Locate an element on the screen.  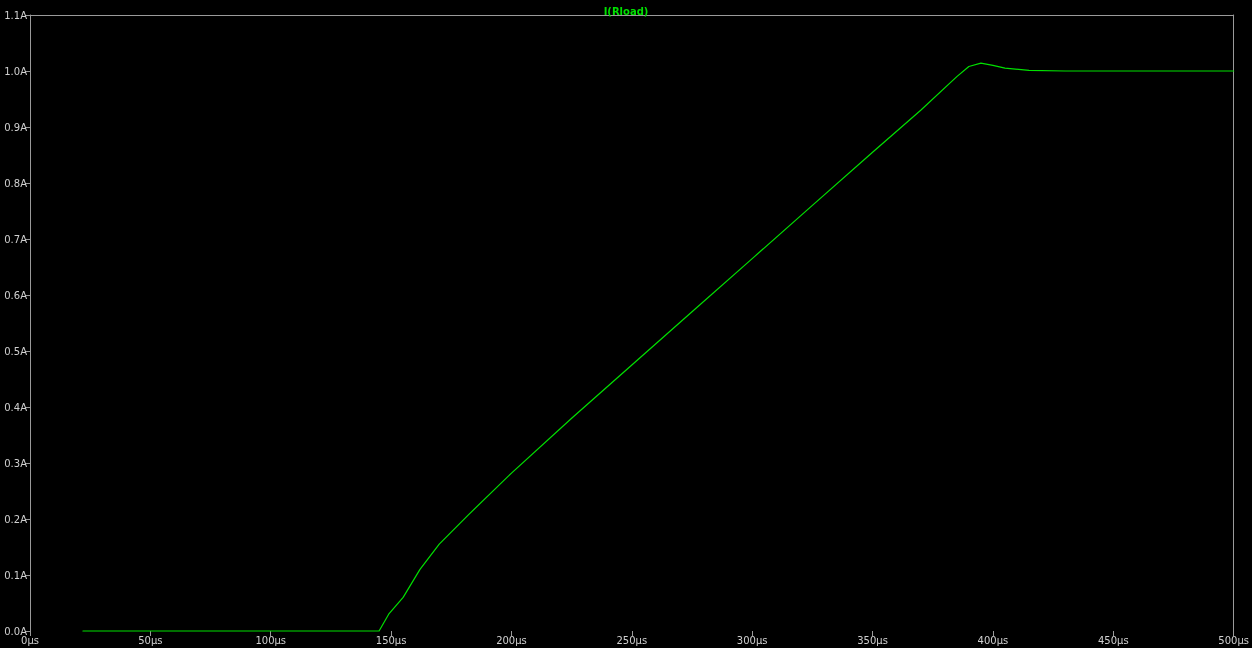
y-tick-label: 0.7A is located at coordinates (16, 239).